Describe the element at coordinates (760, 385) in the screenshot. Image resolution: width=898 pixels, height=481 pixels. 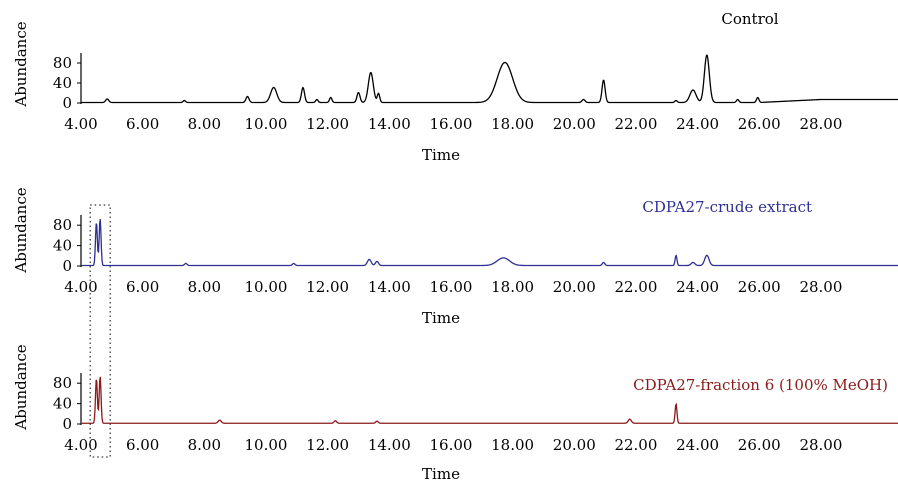
I see `panel-title: CDPA27-fraction 6 (100% MeOH)` at that location.